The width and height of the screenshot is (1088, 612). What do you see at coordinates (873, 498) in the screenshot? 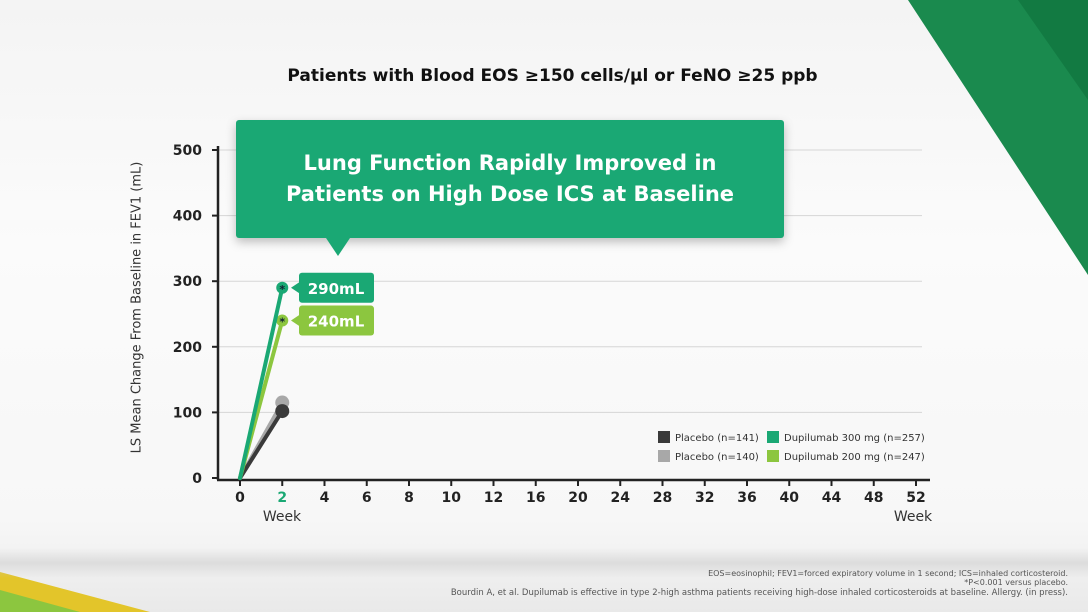
I see `x-tick-label: 48` at bounding box center [873, 498].